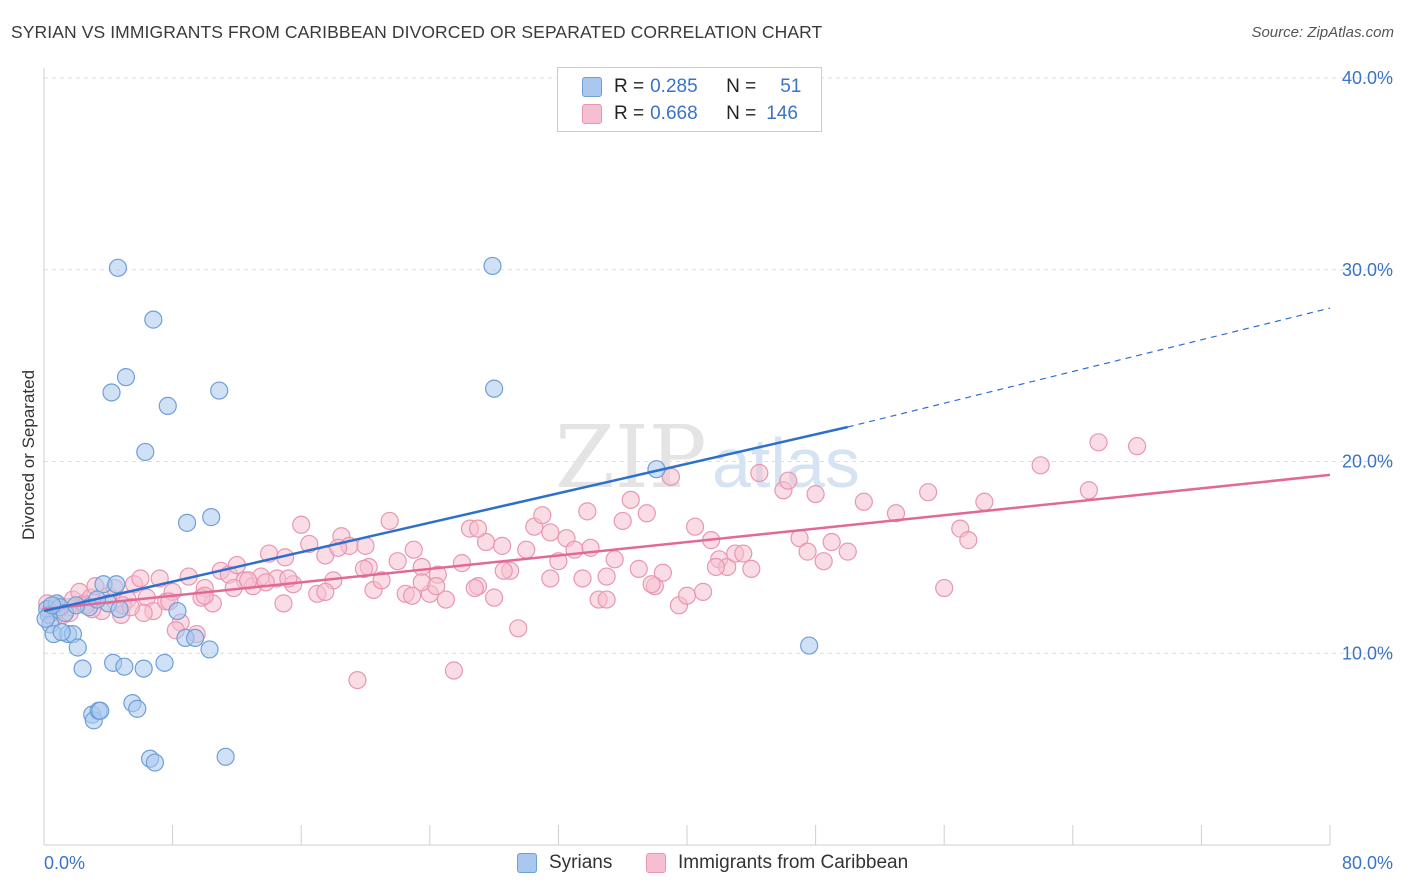 Image resolution: width=1406 pixels, height=892 pixels. Describe the element at coordinates (1367, 863) in the screenshot. I see `x-tick-label: 80.0%` at that location.